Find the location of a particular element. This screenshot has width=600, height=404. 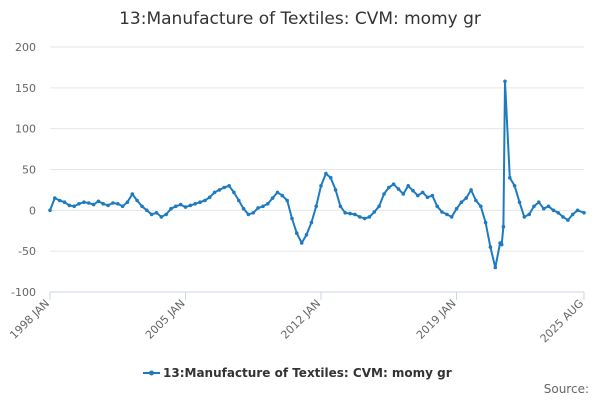

credits-text: Source: is located at coordinates (566, 389).